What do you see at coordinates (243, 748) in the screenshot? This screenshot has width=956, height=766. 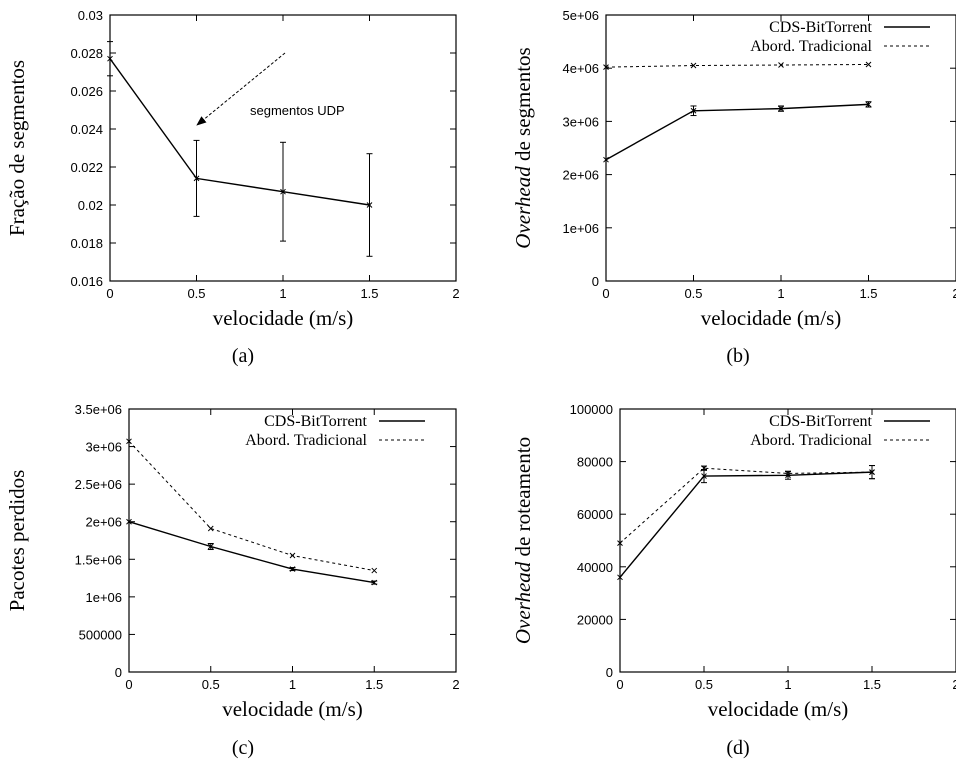 I see `panel-caption: (c)` at bounding box center [243, 748].